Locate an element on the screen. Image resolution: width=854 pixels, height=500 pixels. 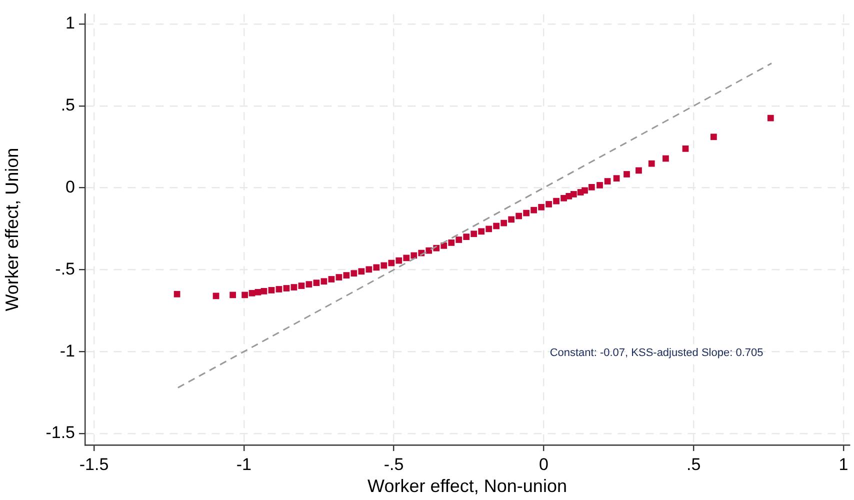
x-tick-label: -.5 is located at coordinates (394, 464).